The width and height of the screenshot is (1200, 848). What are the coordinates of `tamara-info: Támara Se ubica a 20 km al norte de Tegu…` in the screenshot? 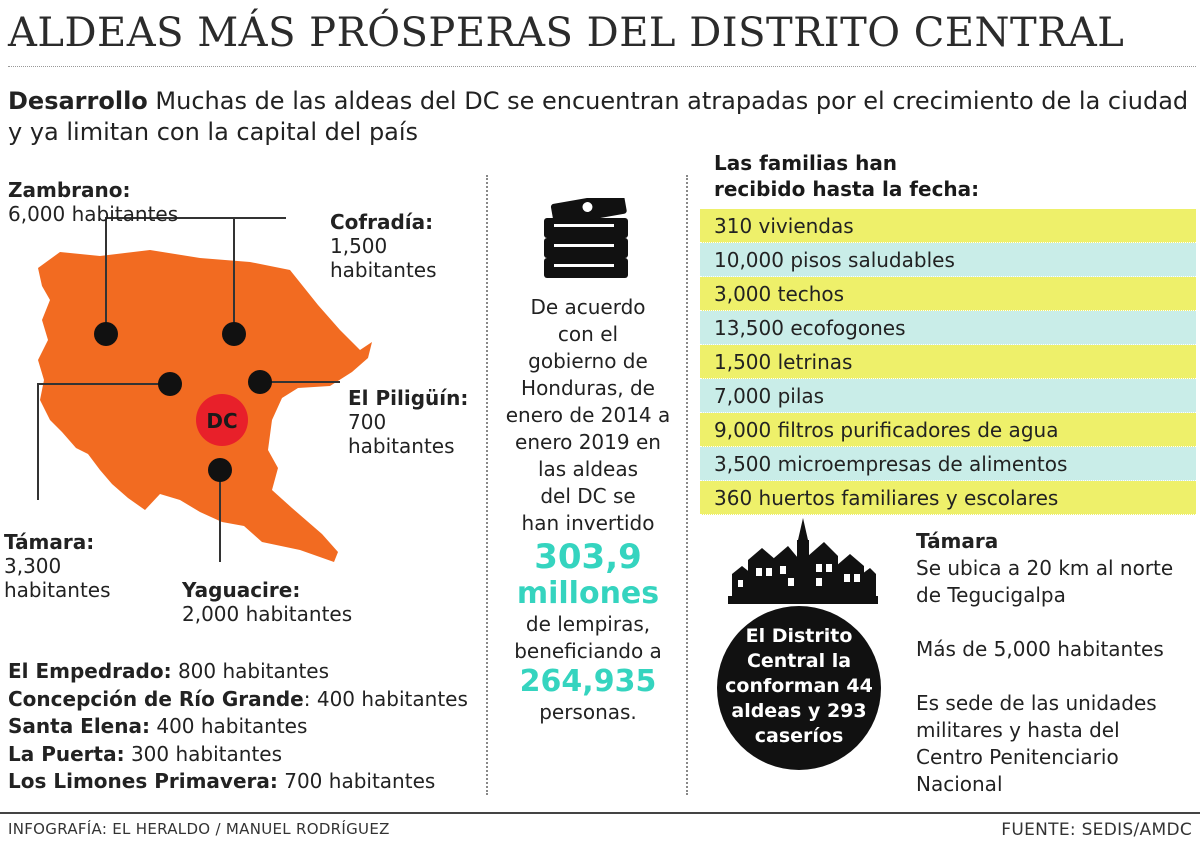 It's located at (1044, 663).